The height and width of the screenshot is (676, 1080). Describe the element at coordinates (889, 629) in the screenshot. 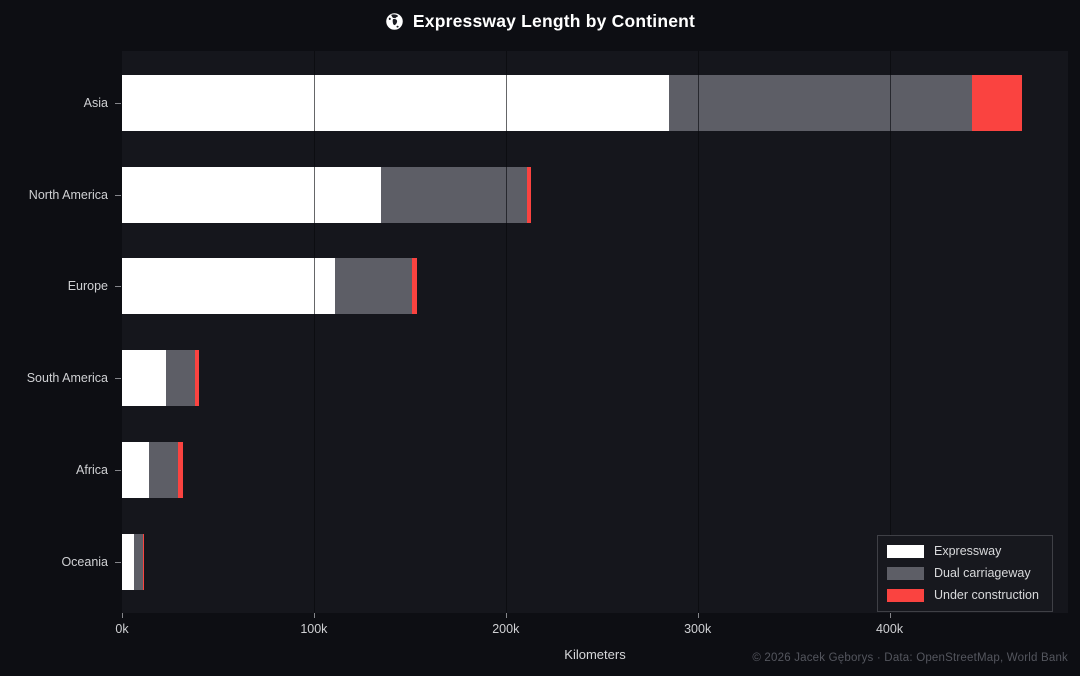

I see `x-tick-label-400k: 400k` at that location.